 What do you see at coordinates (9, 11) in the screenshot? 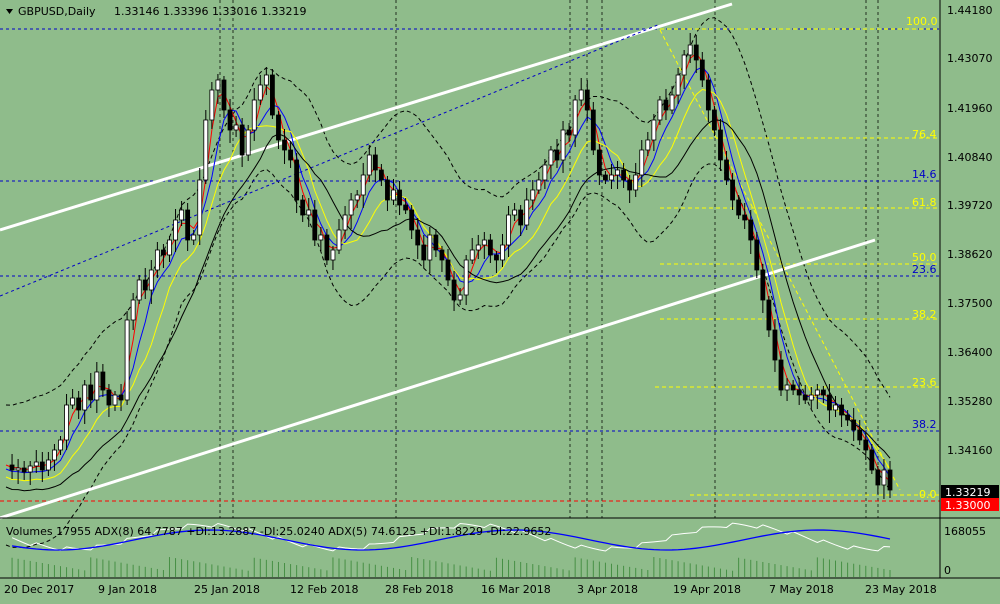
I see `triangle-down-icon` at bounding box center [9, 11].